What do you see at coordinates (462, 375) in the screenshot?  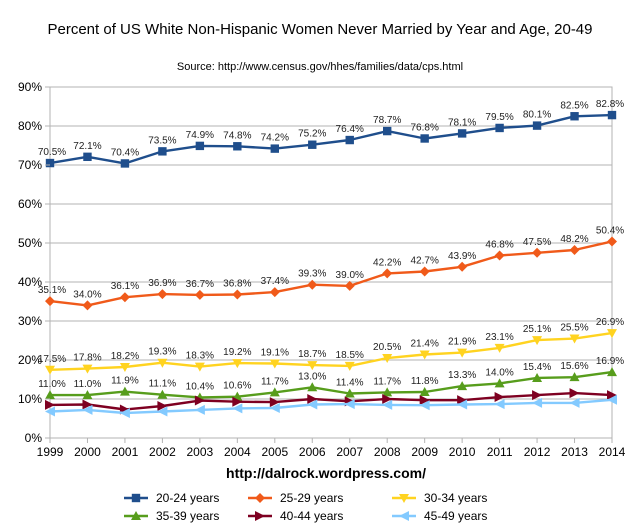 I see `data-label: 13.3%` at bounding box center [462, 375].